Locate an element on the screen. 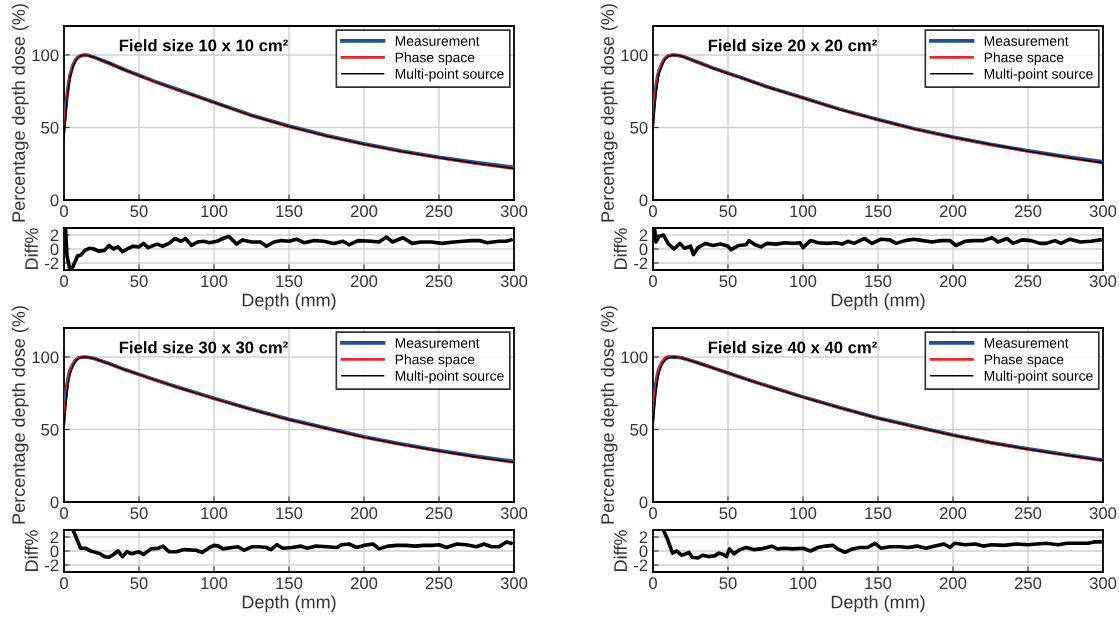 This screenshot has height=626, width=1119. text: Field size 40 x 40 cm² is located at coordinates (792, 347).